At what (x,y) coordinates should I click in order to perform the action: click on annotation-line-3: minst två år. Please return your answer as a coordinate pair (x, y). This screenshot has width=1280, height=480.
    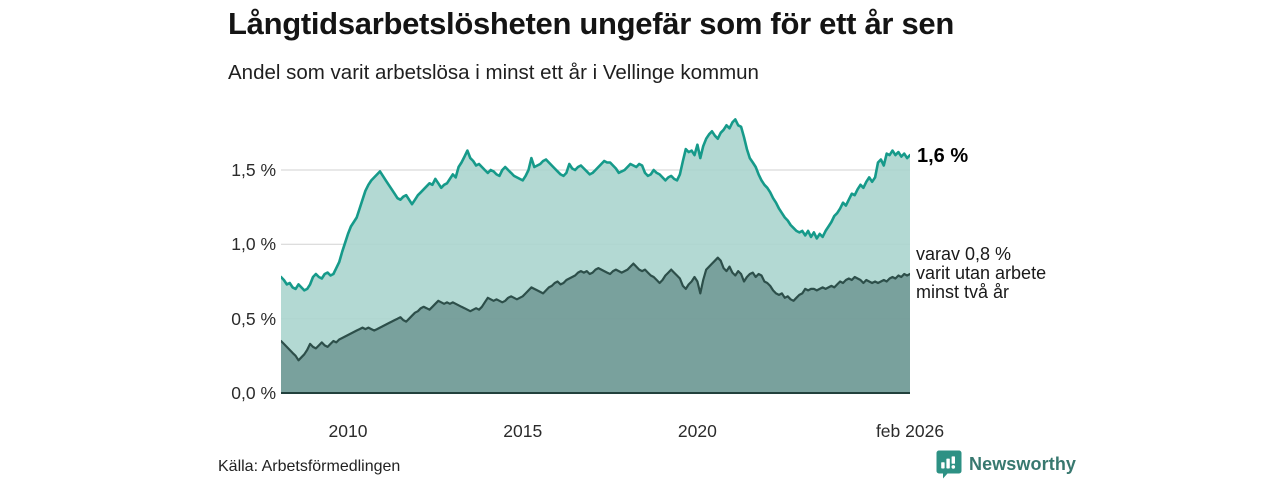
    Looking at the image, I should click on (963, 292).